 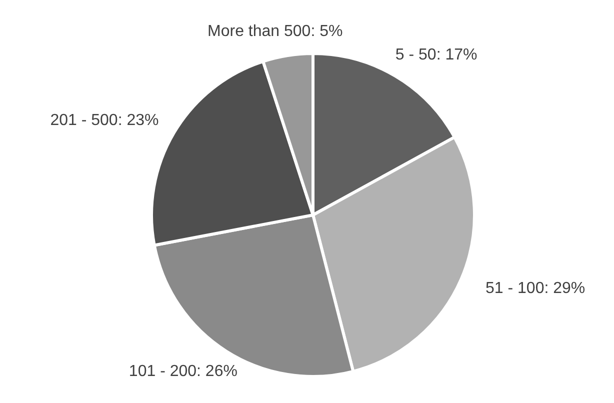 I want to click on slice-label: 101 - 200: 26%, so click(x=183, y=371).